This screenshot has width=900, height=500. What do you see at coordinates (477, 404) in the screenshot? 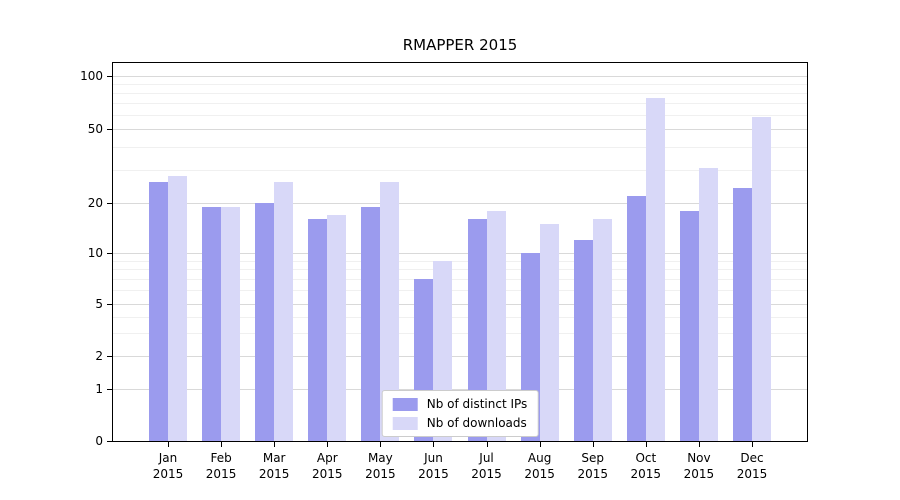
I see `legend-label-distinct-ips: Nb of distinct IPs` at bounding box center [477, 404].